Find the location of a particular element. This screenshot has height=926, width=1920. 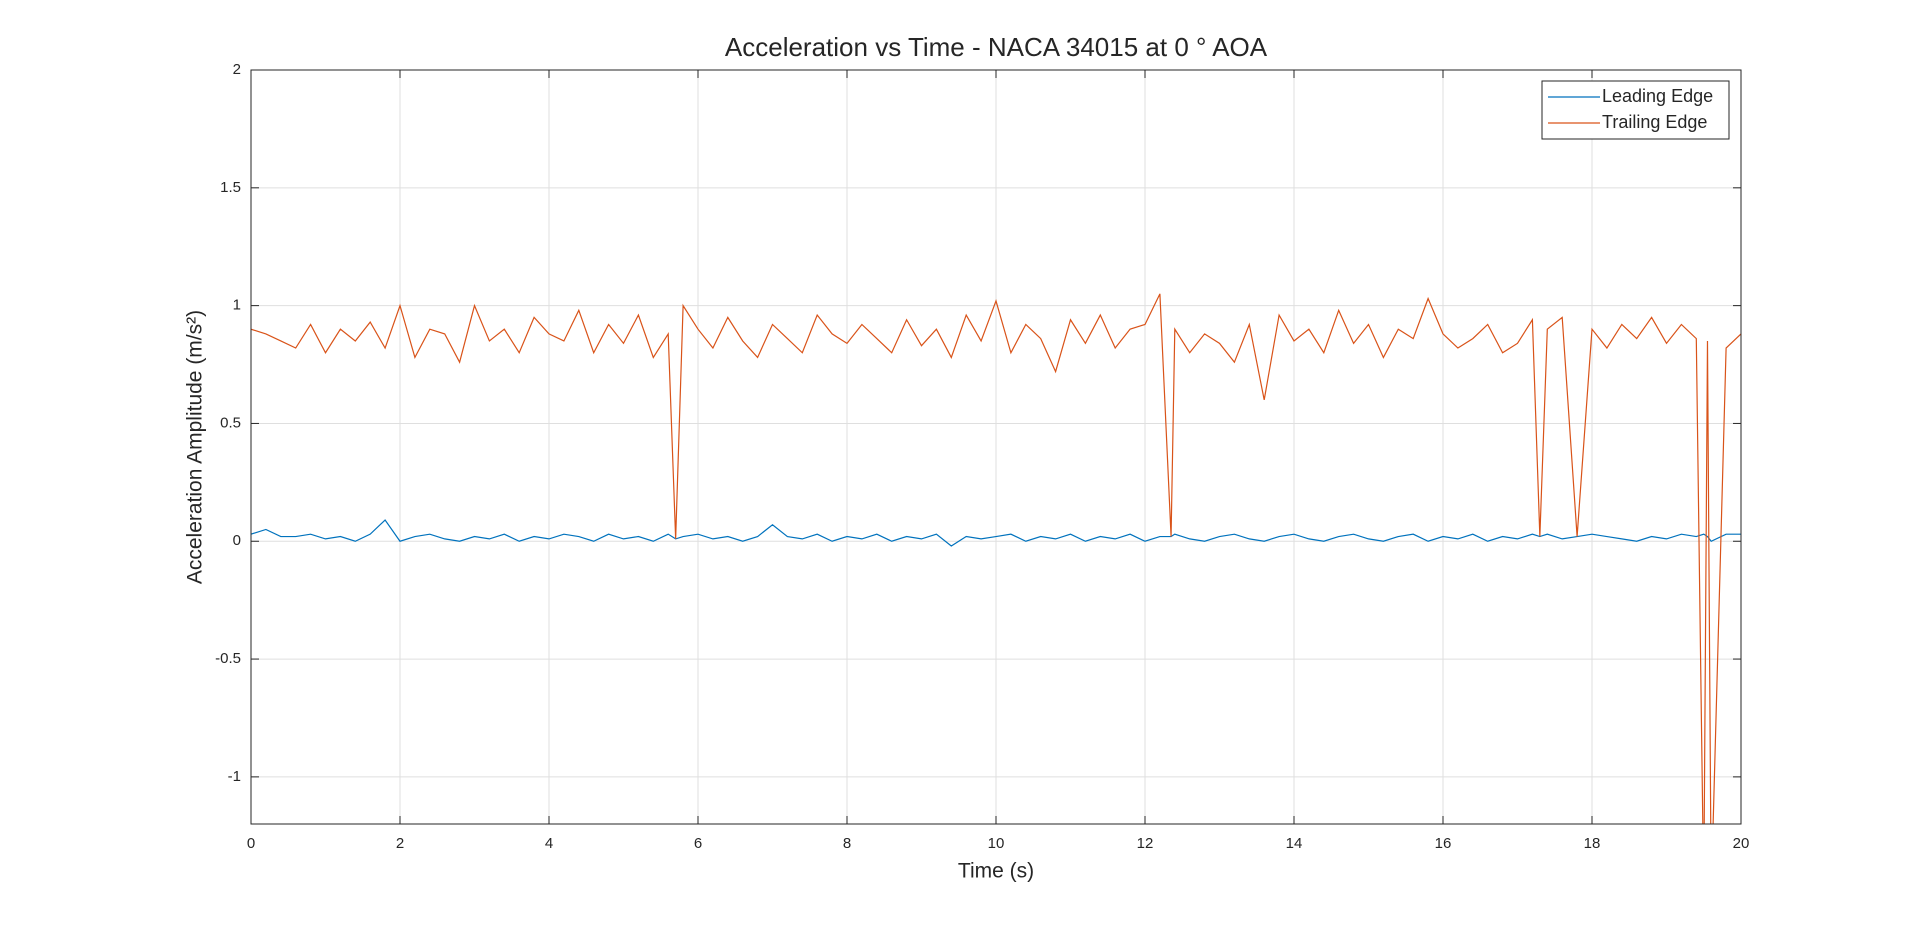

x-tick-label: 16 is located at coordinates (1443, 843).